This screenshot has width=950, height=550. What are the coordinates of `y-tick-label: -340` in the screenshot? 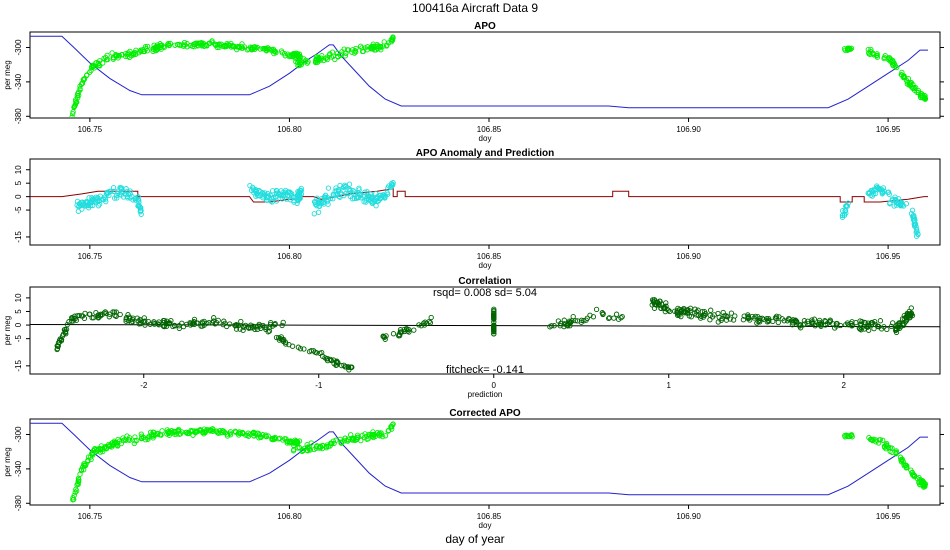 It's located at (18, 468).